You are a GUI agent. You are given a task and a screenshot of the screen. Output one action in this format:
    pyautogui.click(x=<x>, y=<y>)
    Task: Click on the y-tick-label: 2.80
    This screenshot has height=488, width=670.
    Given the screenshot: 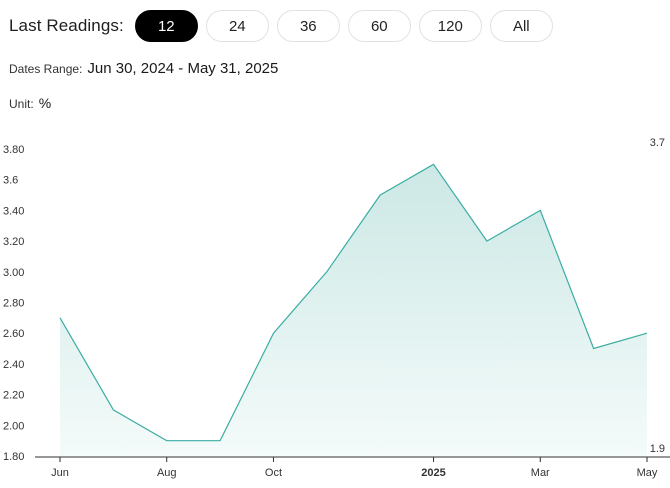 What is the action you would take?
    pyautogui.click(x=13, y=304)
    